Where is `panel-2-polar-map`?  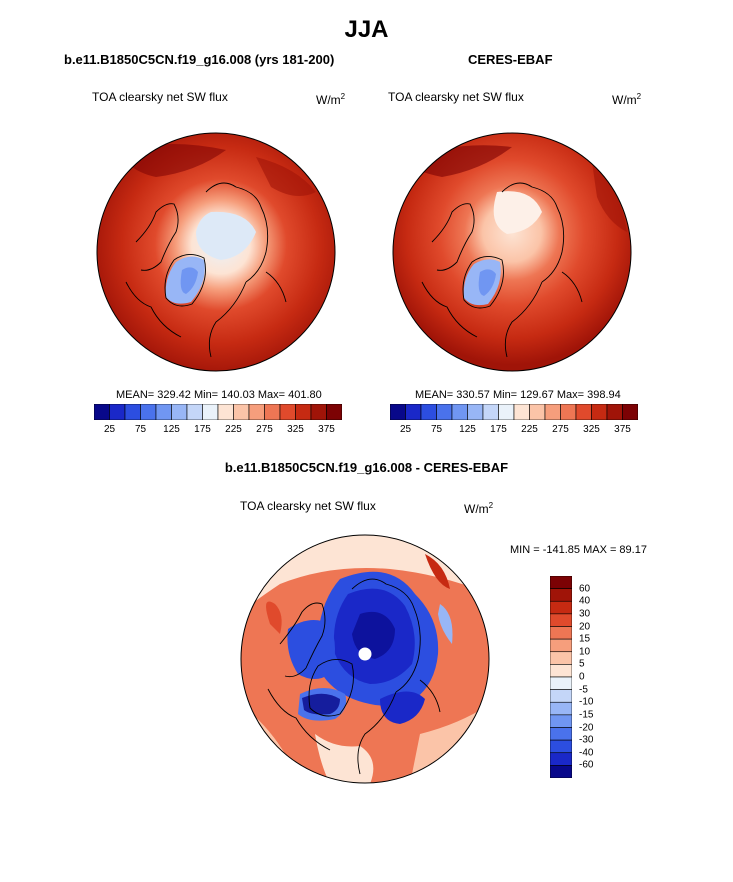
panel-2-polar-map is located at coordinates (512, 252).